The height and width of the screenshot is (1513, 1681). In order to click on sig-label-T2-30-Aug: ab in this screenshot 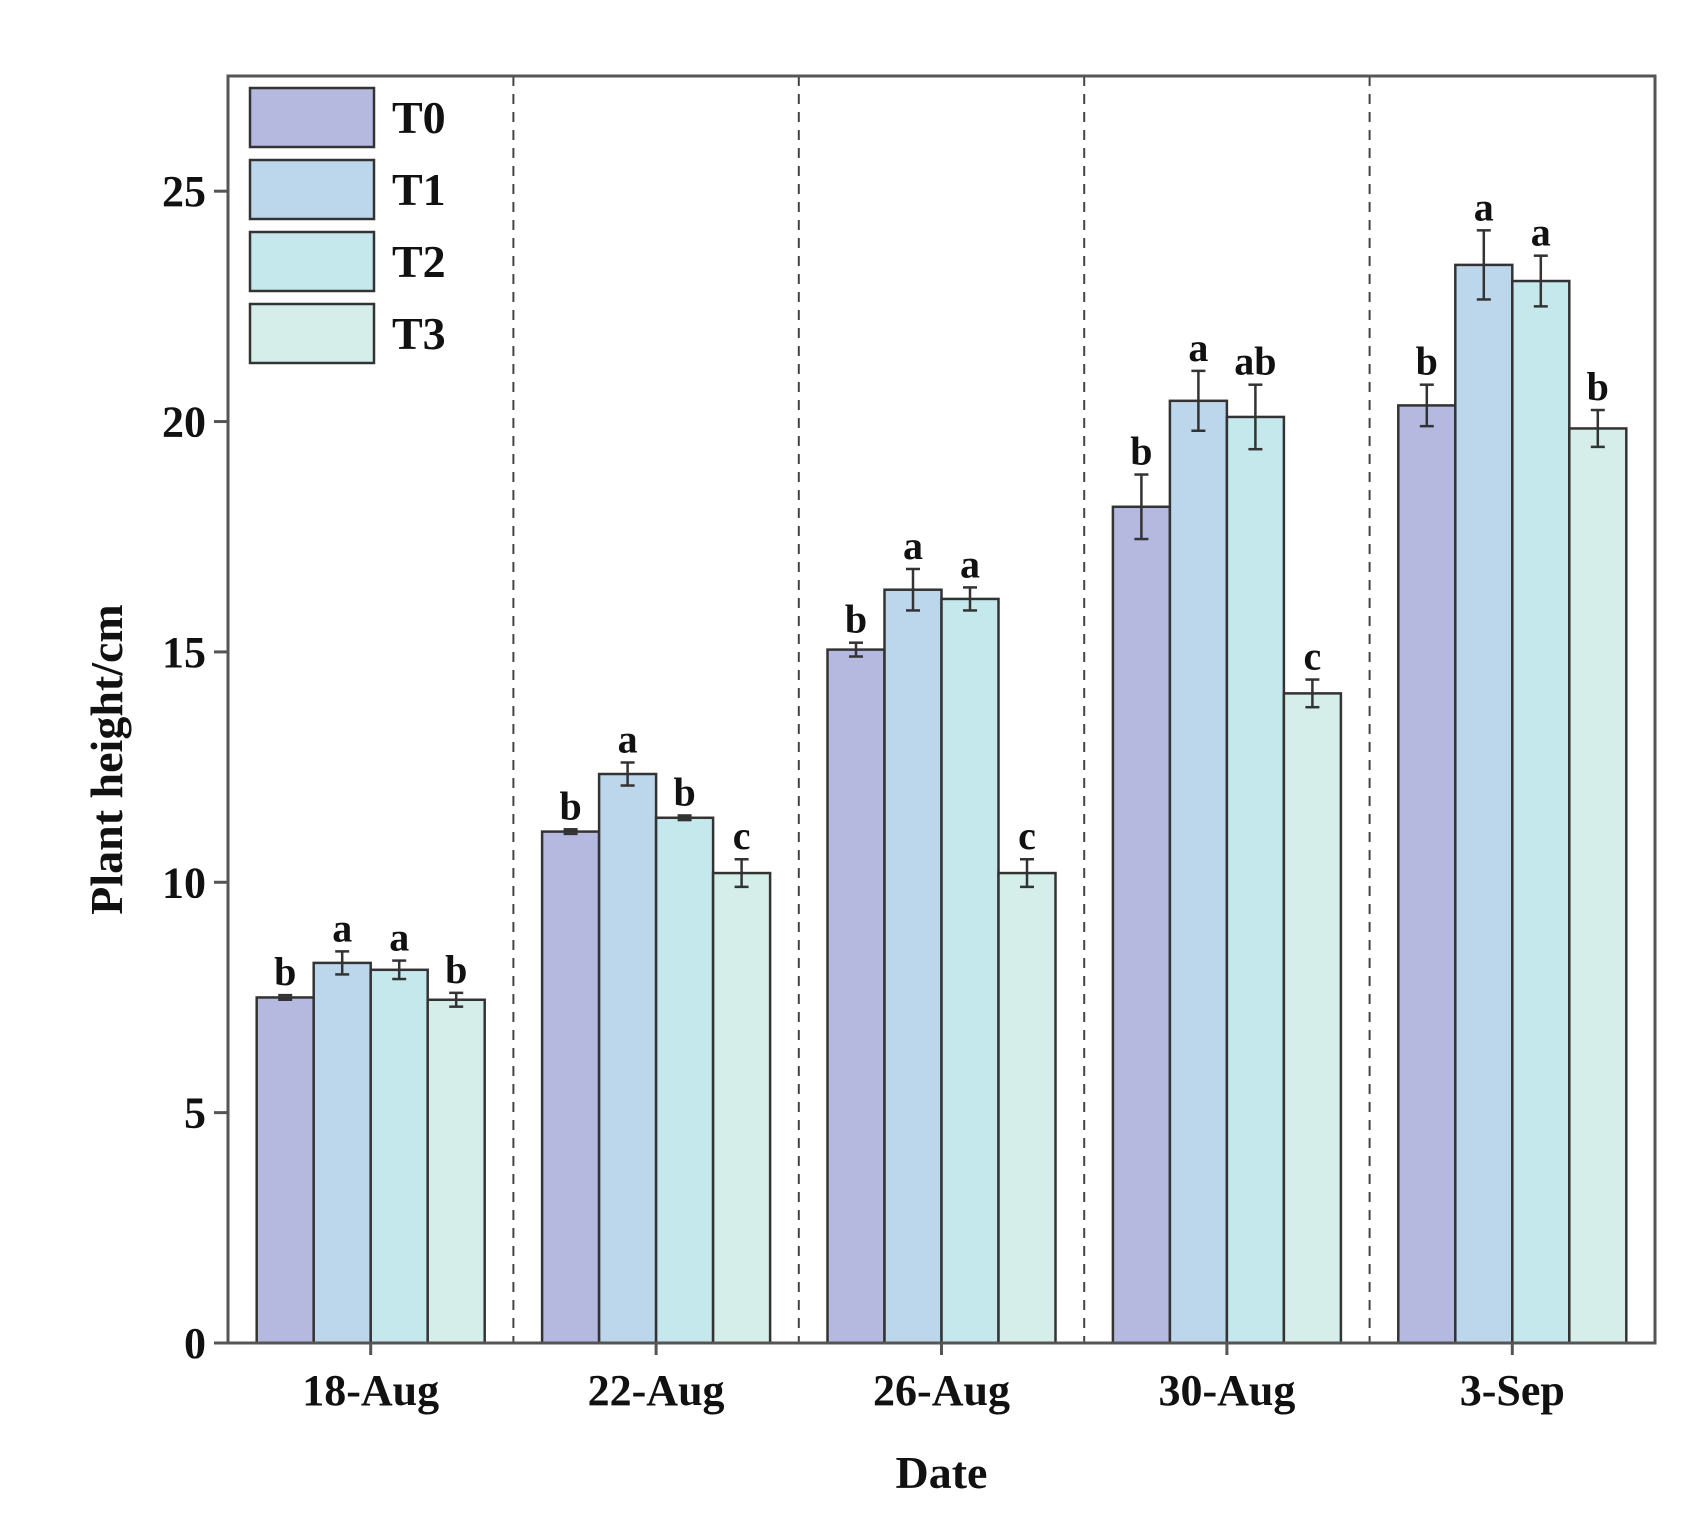, I will do `click(1255, 361)`.